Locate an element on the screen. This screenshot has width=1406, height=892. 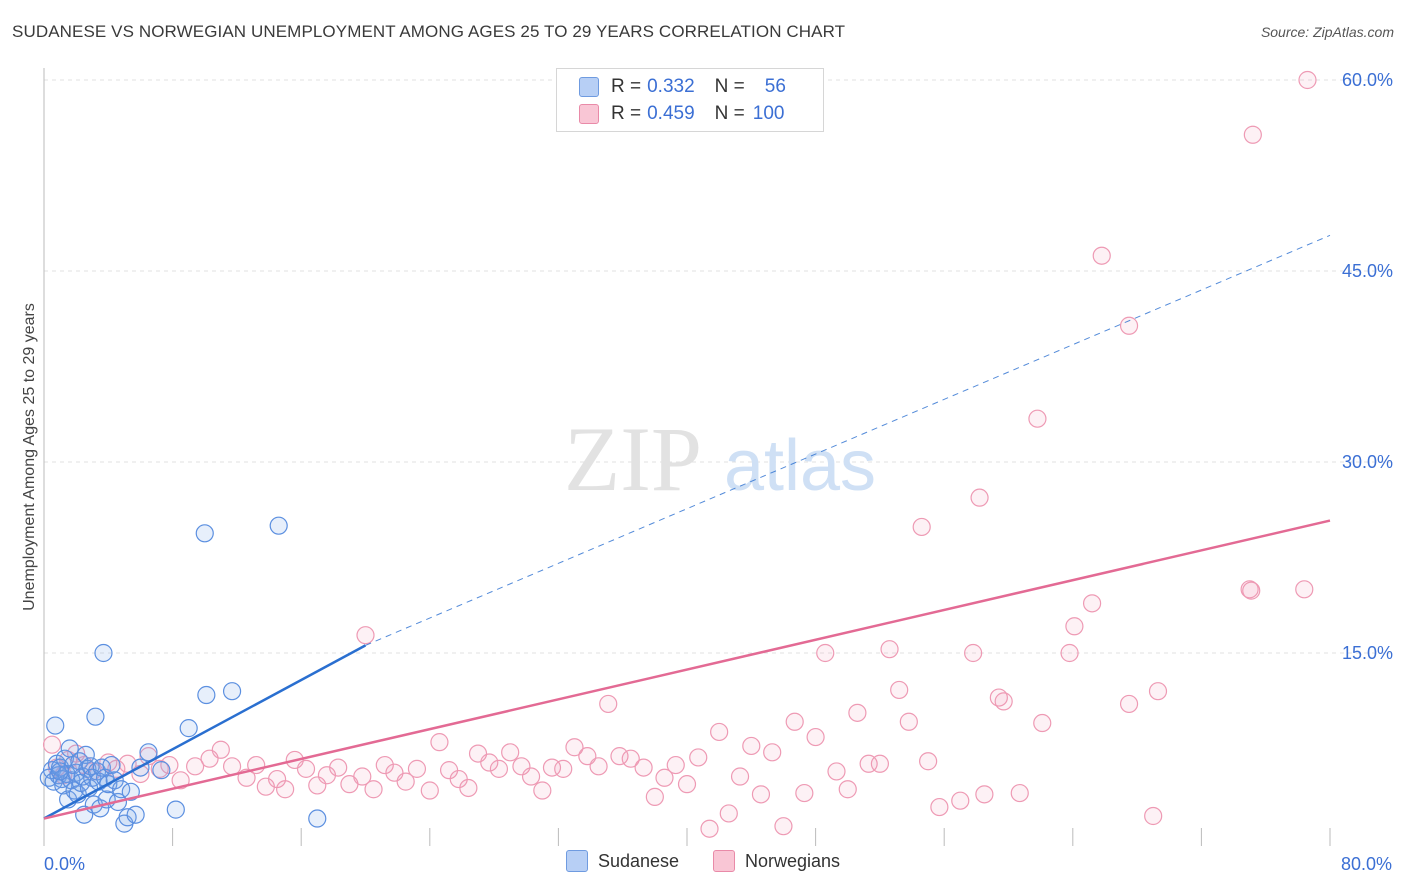
correlation-legend: R = 0.332 N = 56 R = 0.459 N = 100 is located at coordinates (690, 100).